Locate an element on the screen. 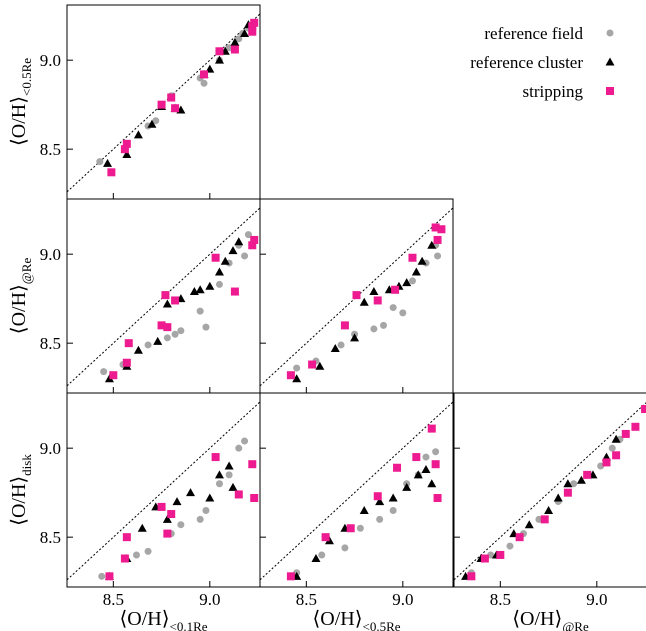  axis-label: ⟨O/H⟩disk is located at coordinates (21, 490).